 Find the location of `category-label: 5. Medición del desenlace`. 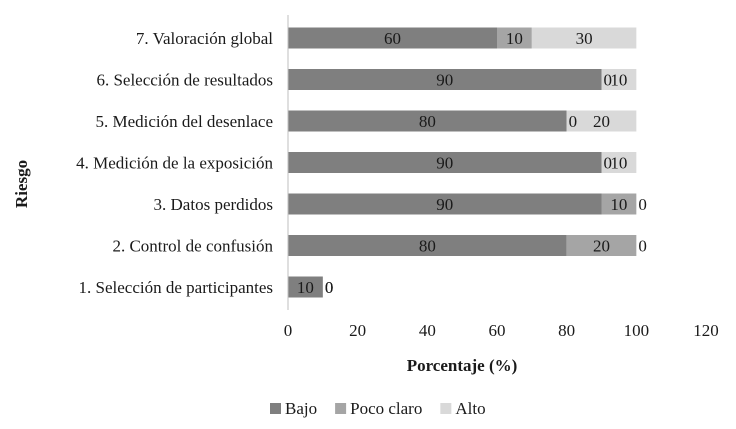

category-label: 5. Medición del desenlace is located at coordinates (185, 121).